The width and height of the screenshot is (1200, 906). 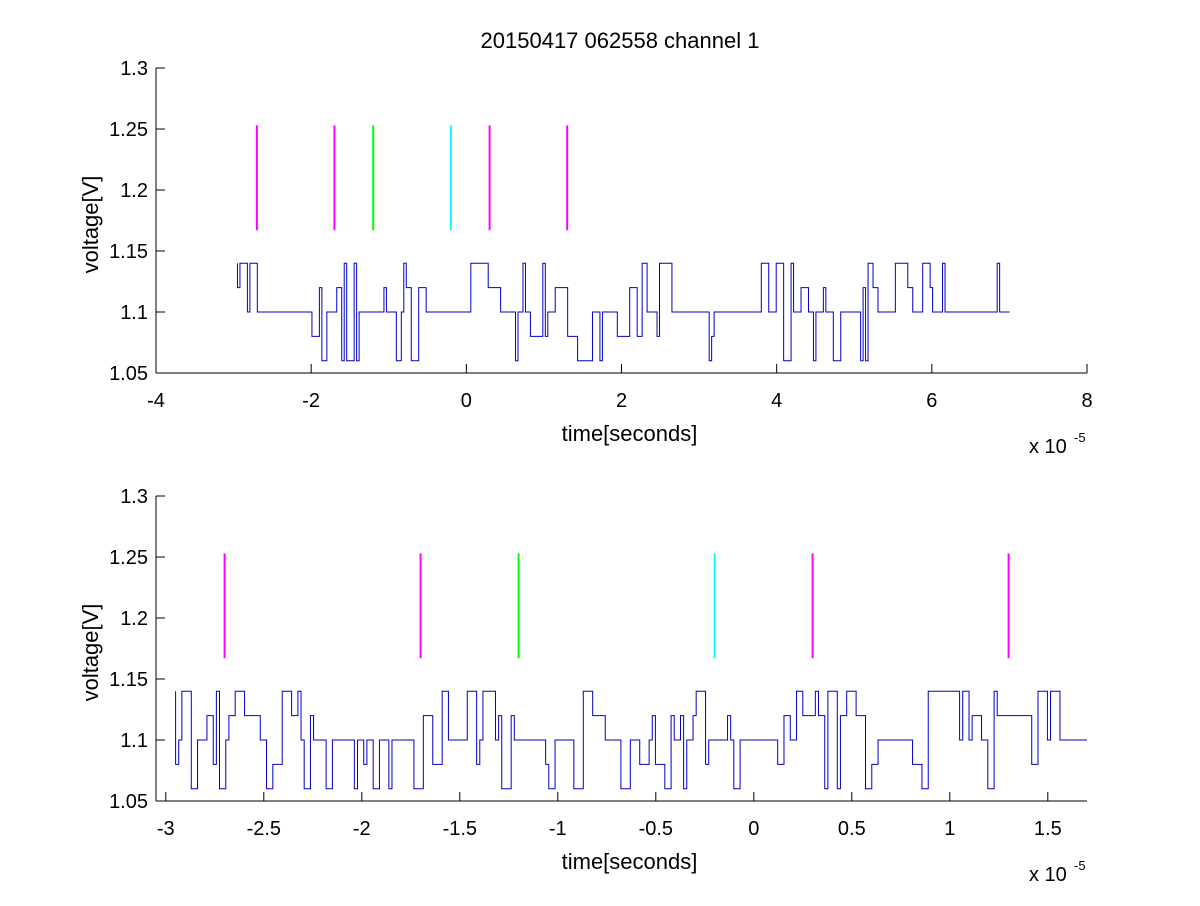 What do you see at coordinates (264, 829) in the screenshot?
I see `x-tick-label: -2.5` at bounding box center [264, 829].